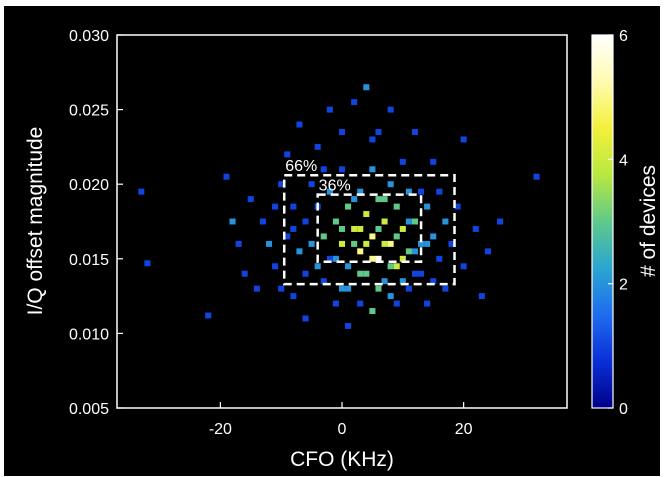  What do you see at coordinates (342, 459) in the screenshot?
I see `x-axis-label: CFO (KHz)` at bounding box center [342, 459].